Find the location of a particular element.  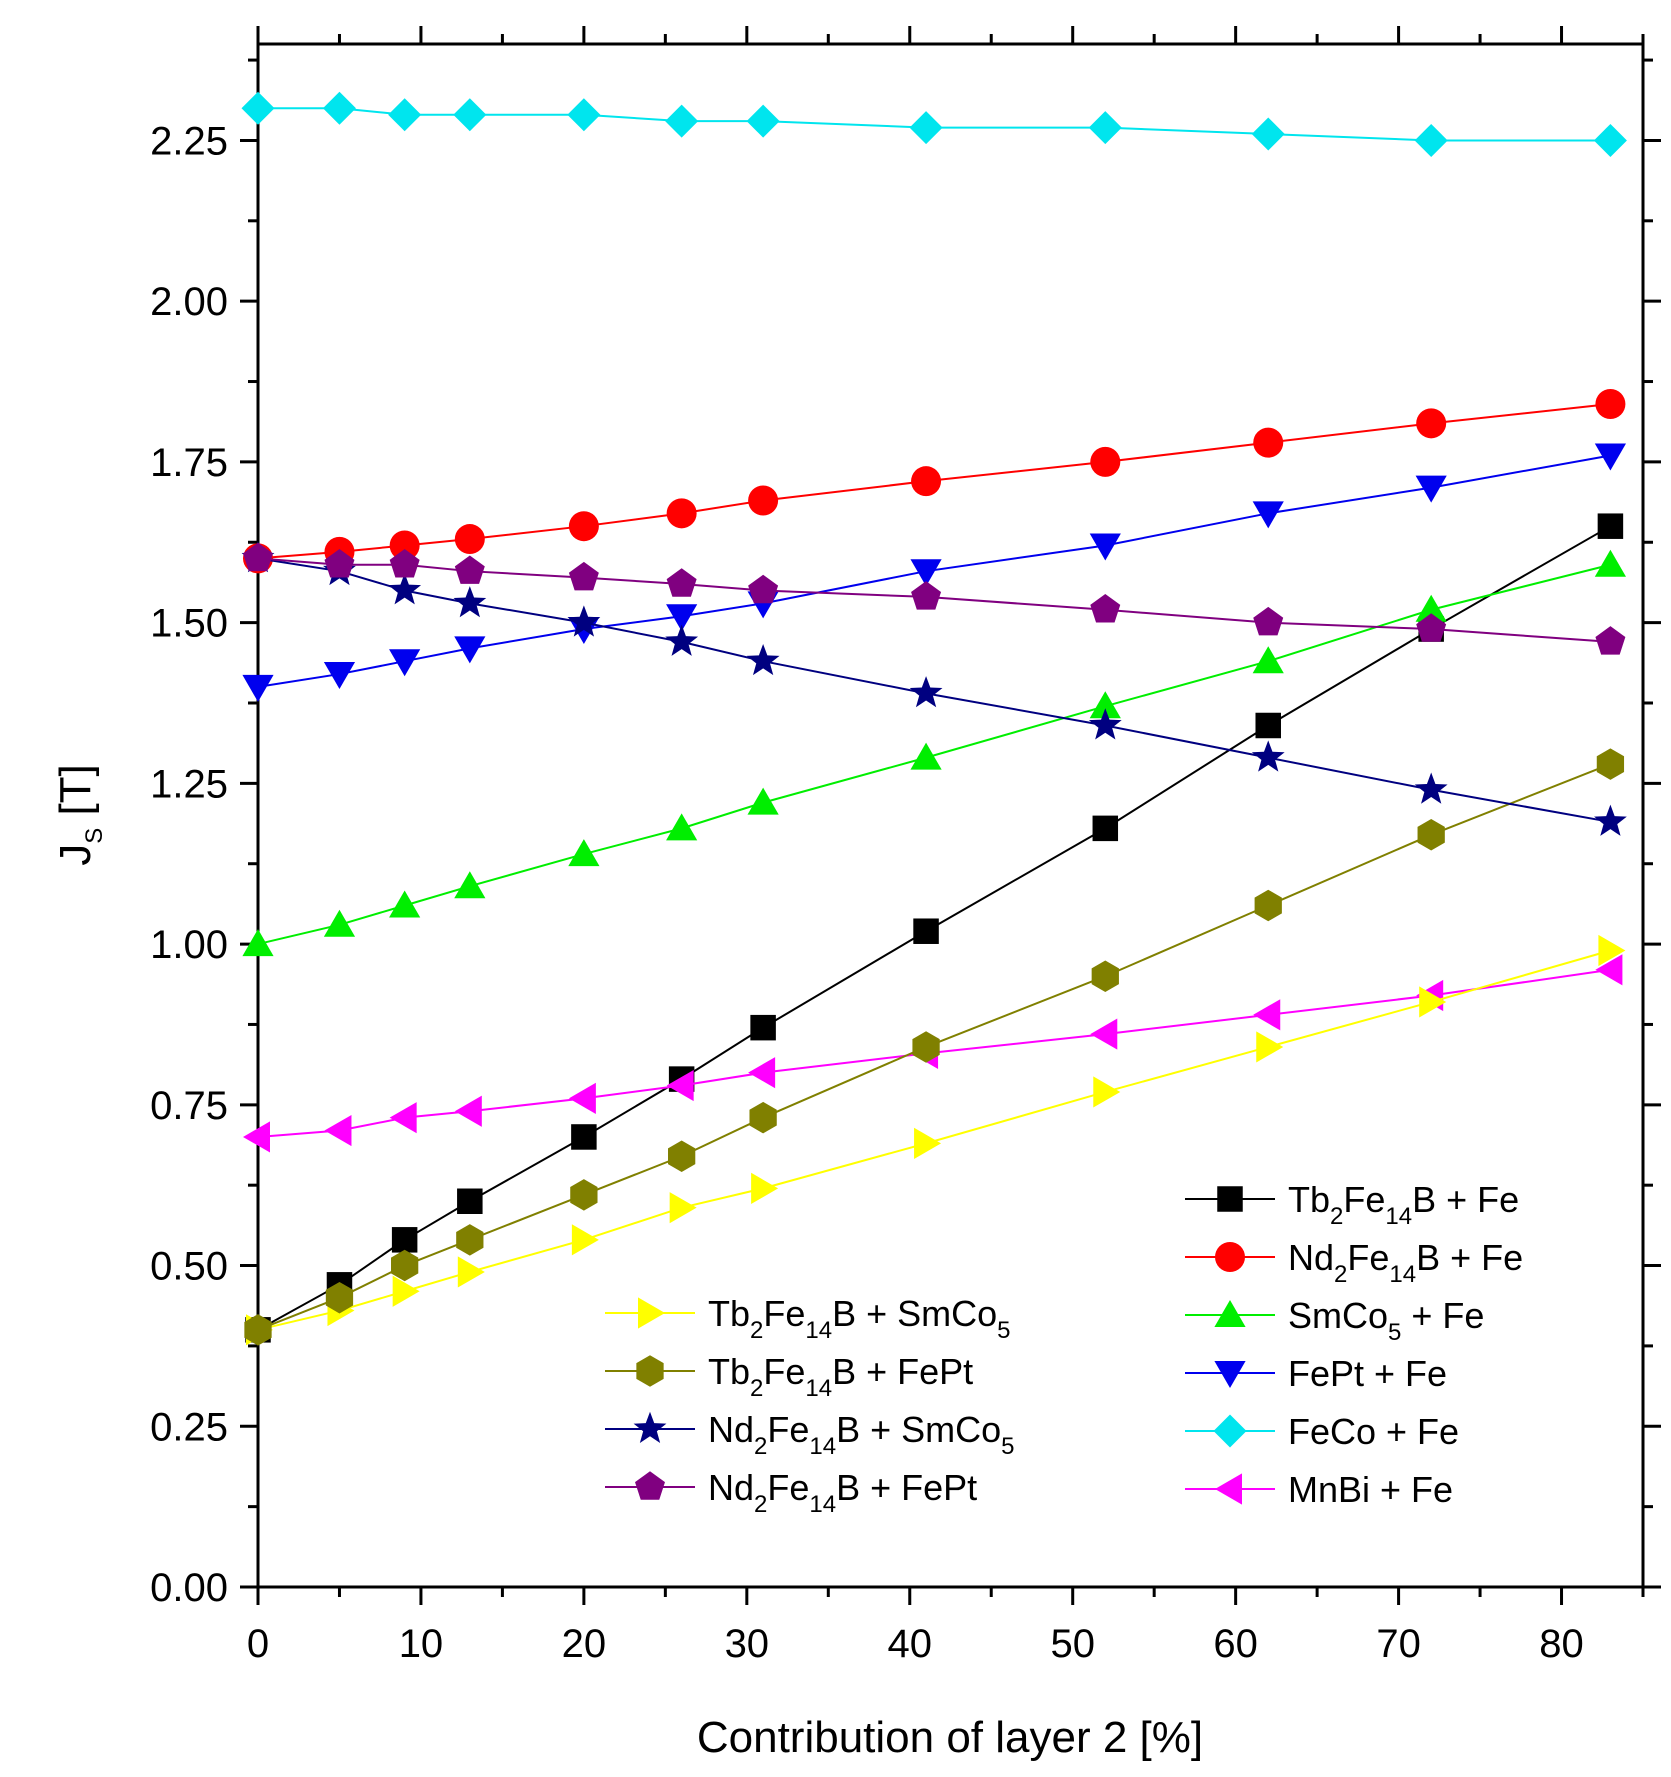

y-tick-label: 0.75 is located at coordinates (189, 1106).